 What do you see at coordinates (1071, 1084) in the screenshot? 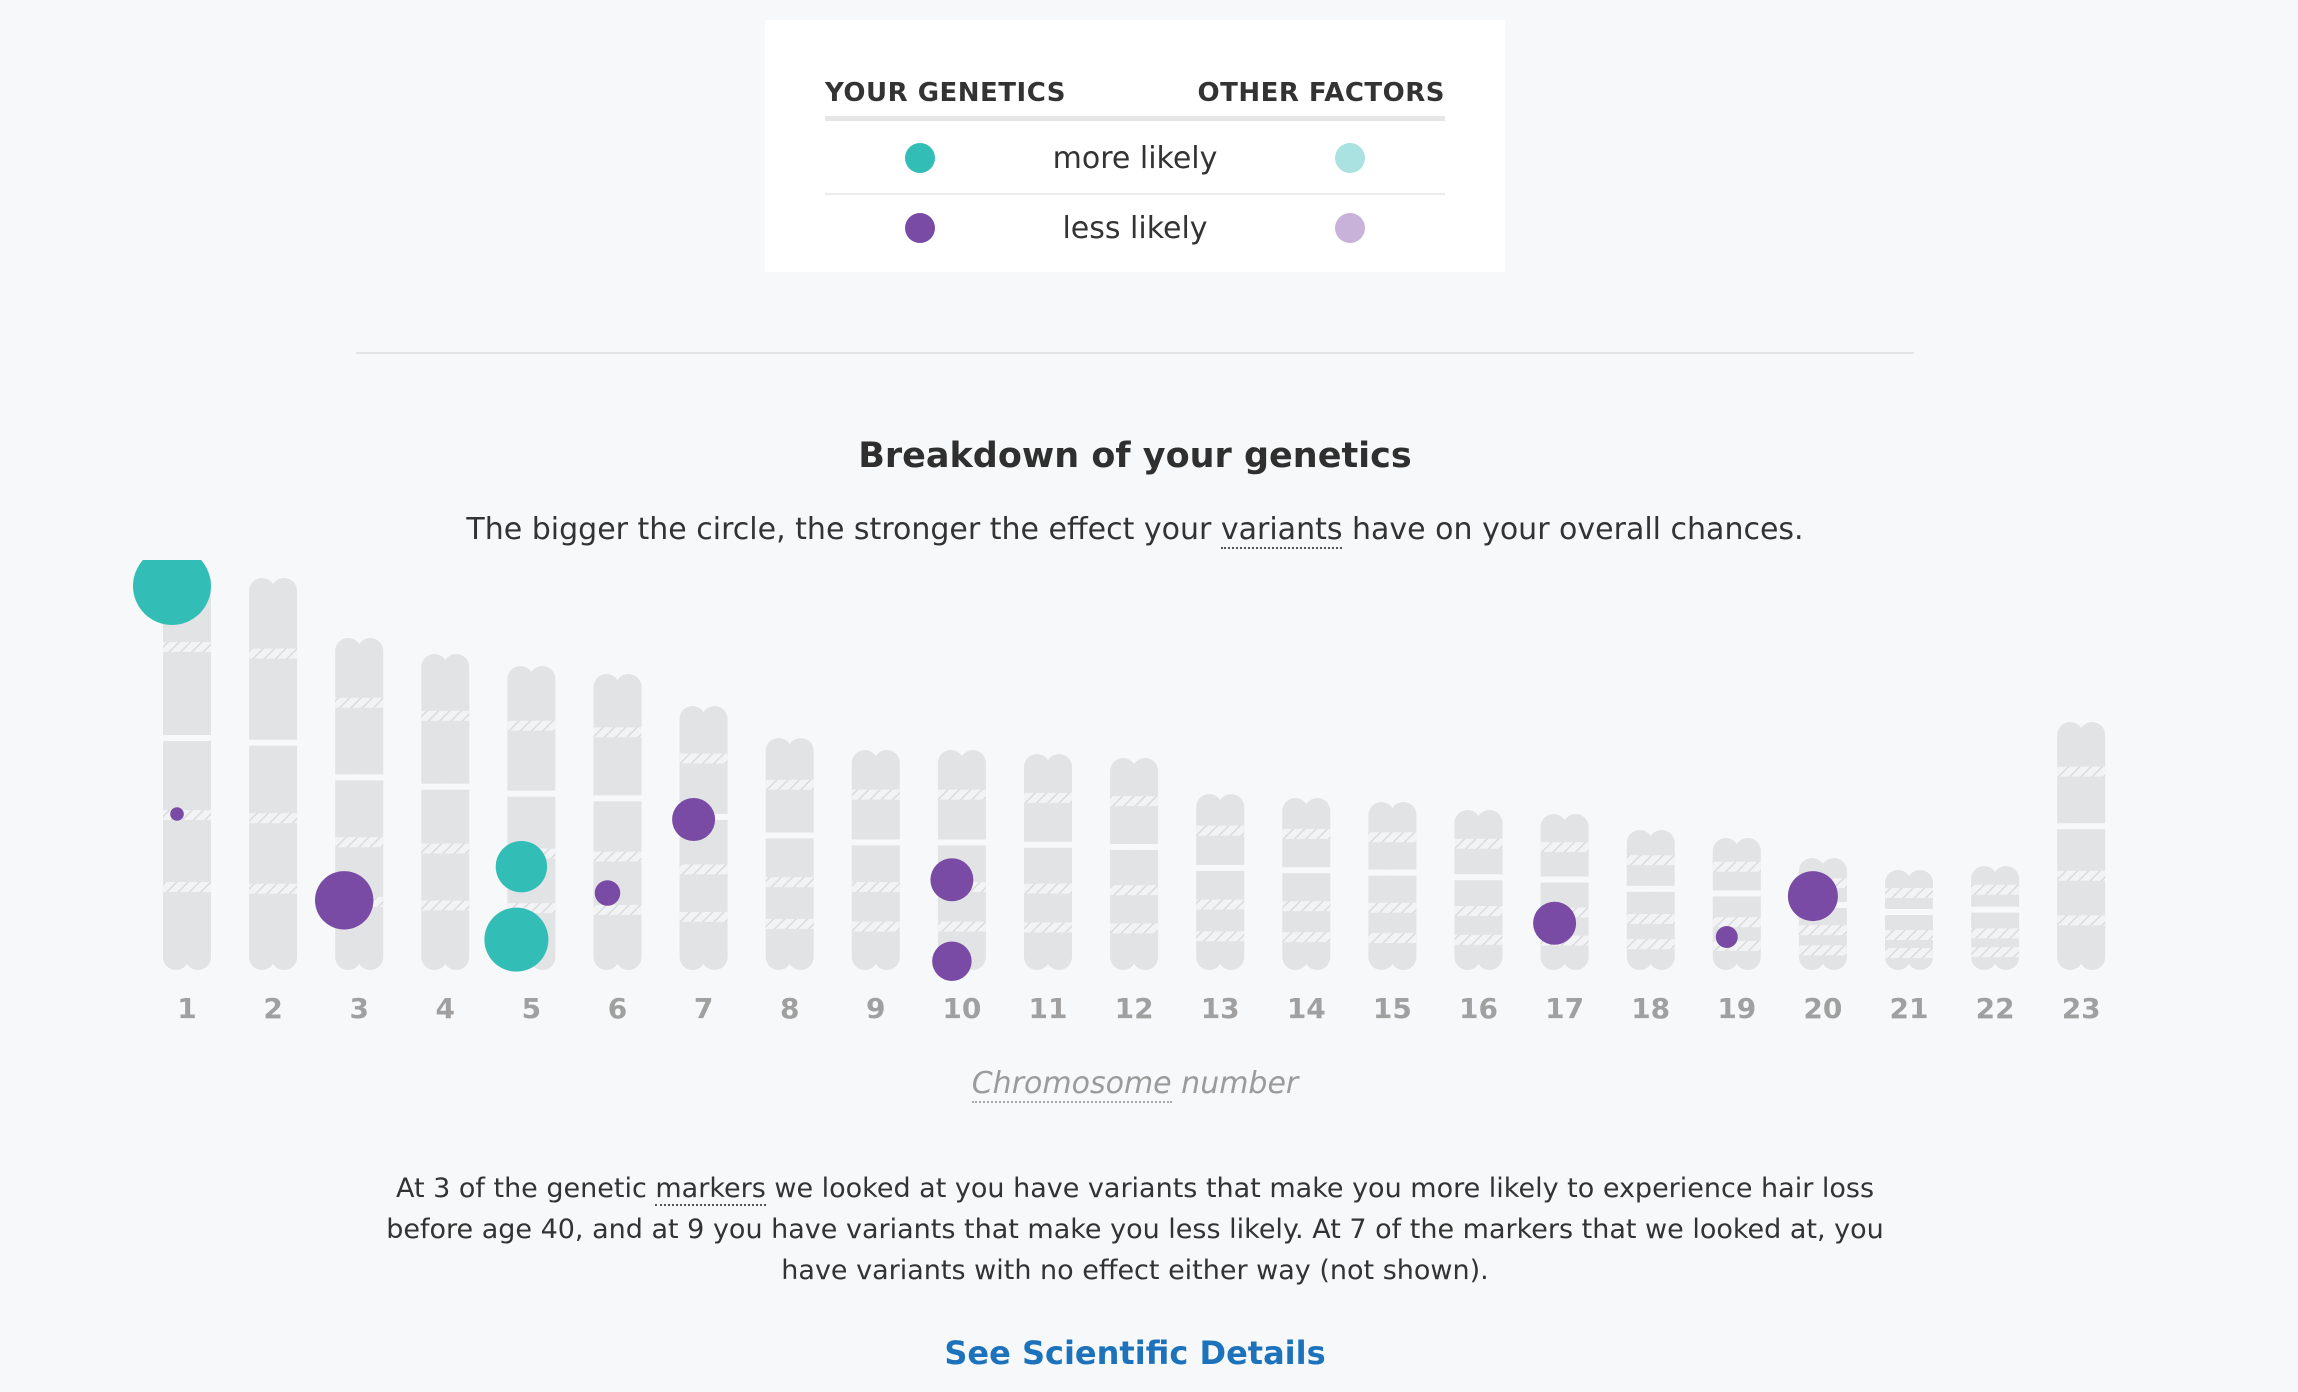
I see `chromosome-link: Chromosome` at bounding box center [1071, 1084].